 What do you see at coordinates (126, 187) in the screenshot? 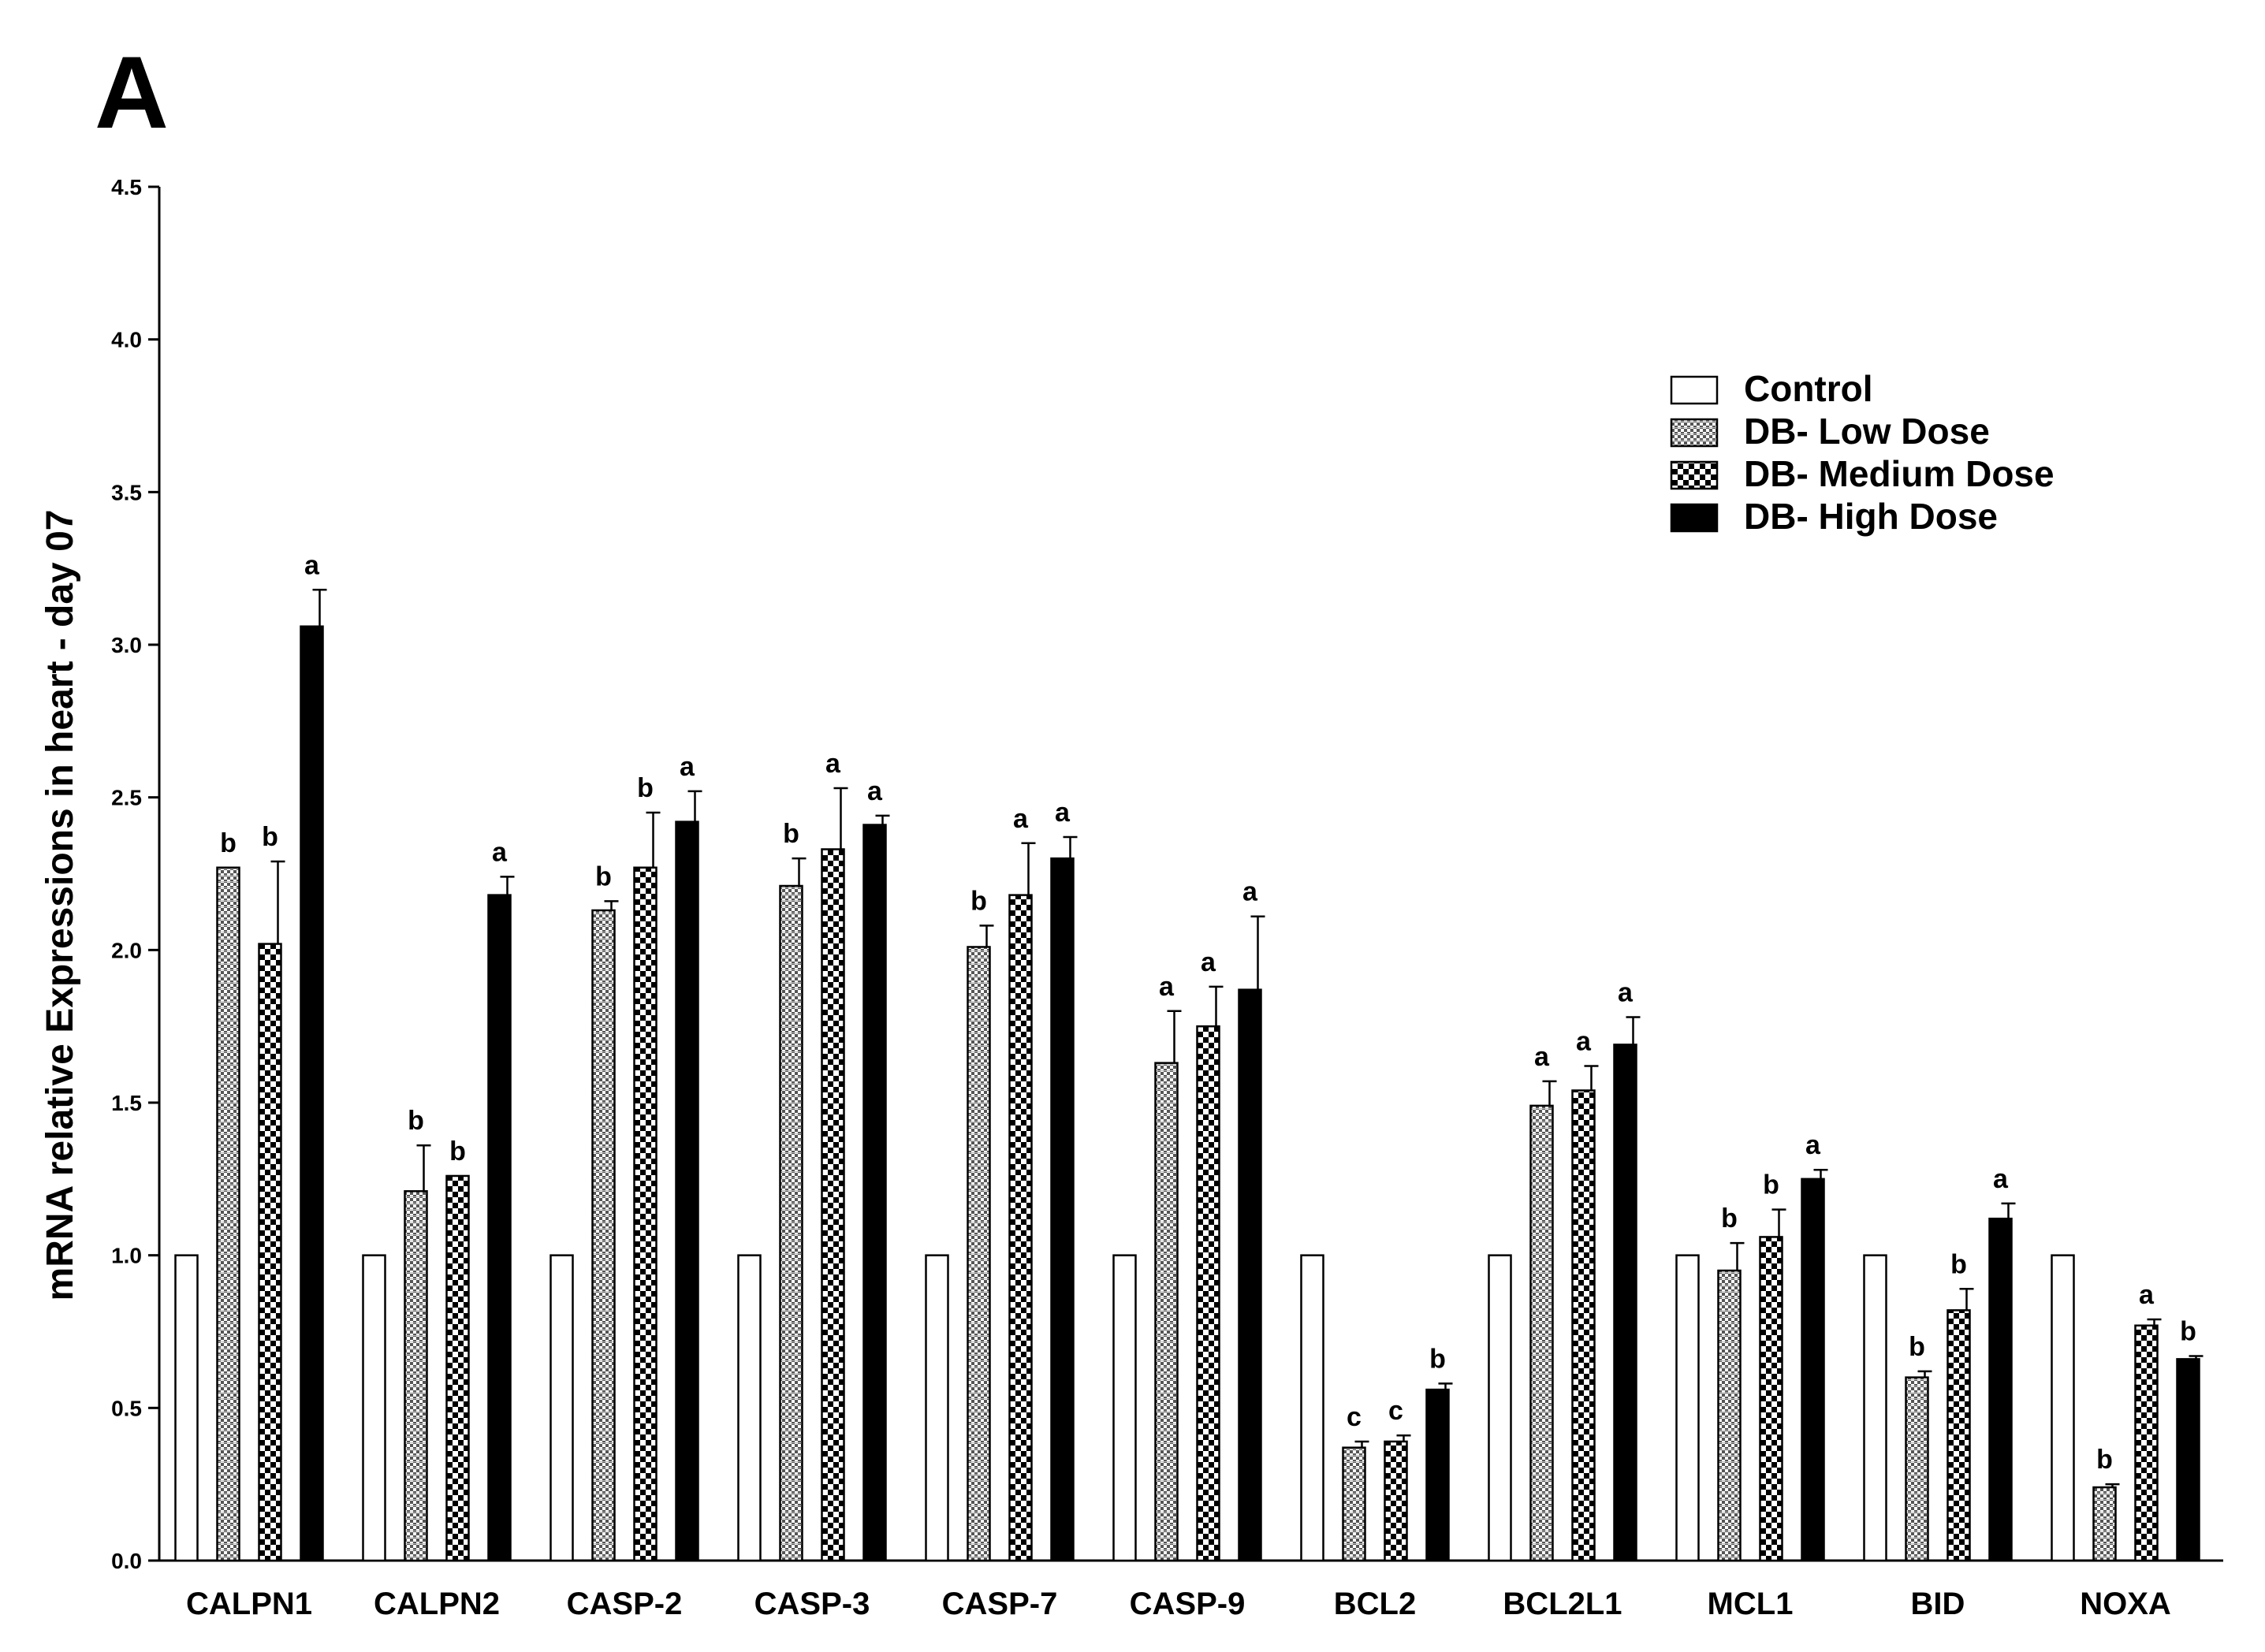
I see `y-tick-label: 4.5` at bounding box center [126, 187].